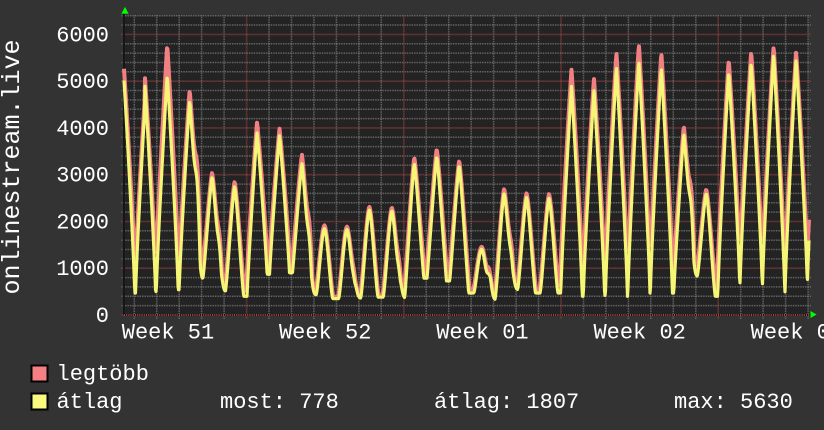 The width and height of the screenshot is (824, 430). Describe the element at coordinates (168, 333) in the screenshot. I see `svg-text: Week 51` at that location.